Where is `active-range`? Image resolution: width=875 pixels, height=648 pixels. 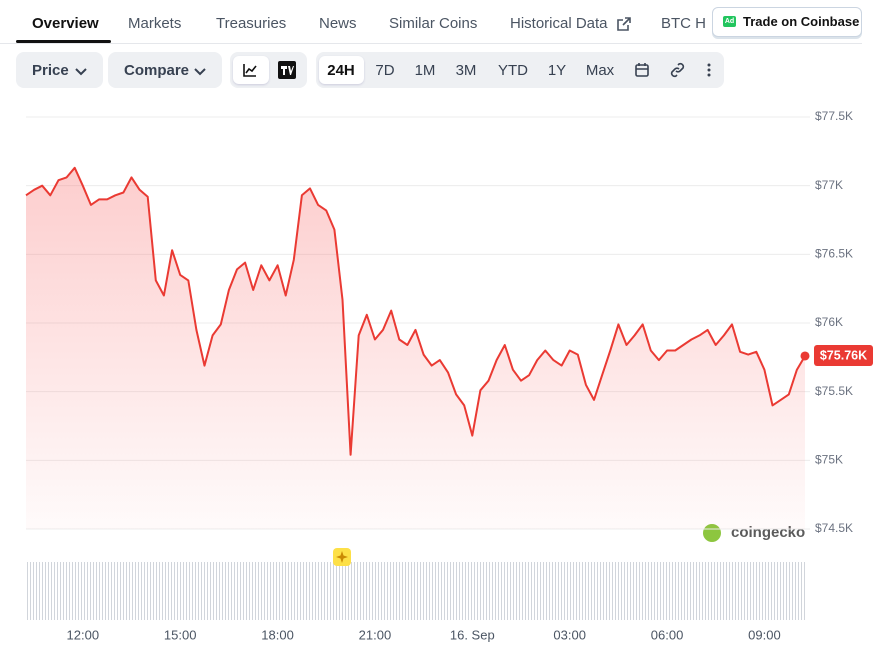 active-range is located at coordinates (341, 70).